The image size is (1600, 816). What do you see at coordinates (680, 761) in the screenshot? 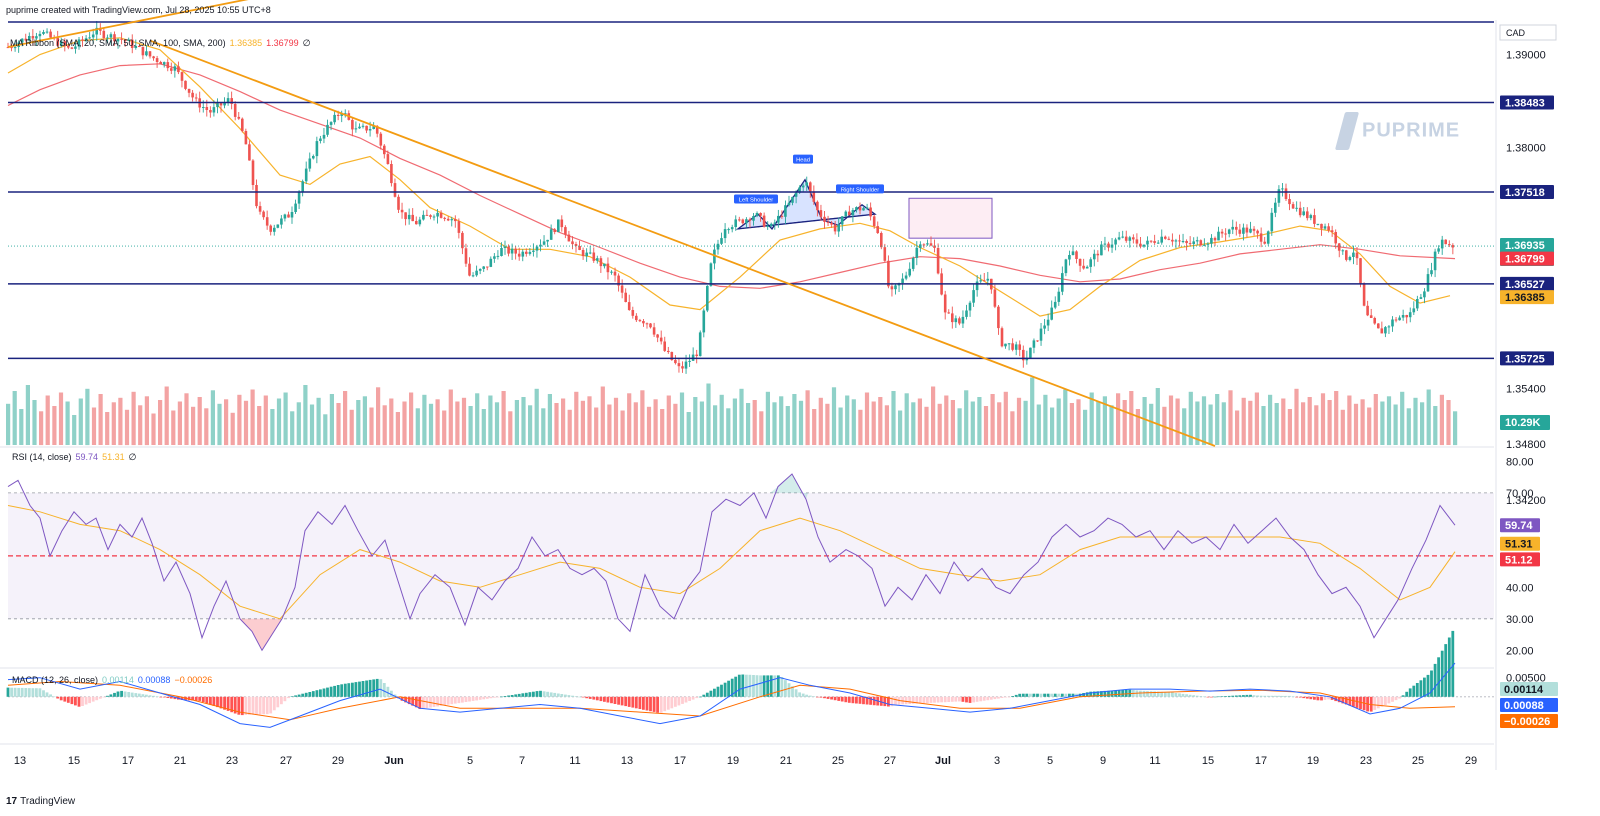
I see `time-tick: 17` at bounding box center [680, 761].